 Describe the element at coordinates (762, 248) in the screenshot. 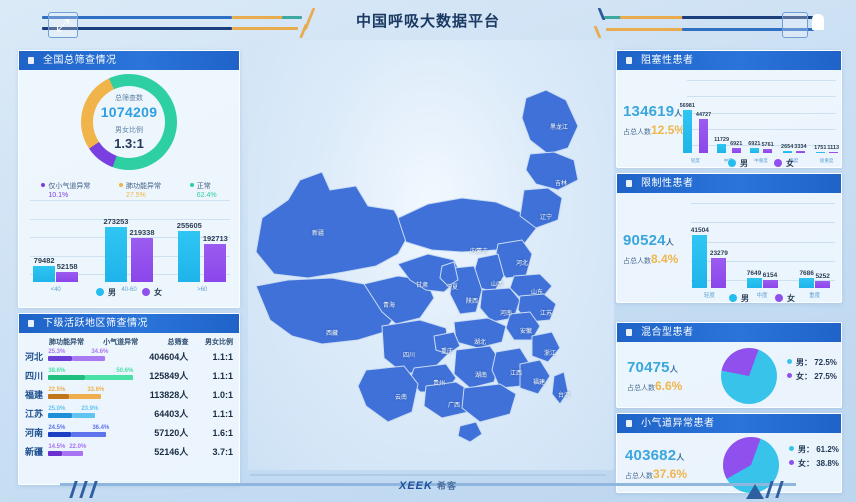

I see `restrictive-bar-chart: 41504 23279 轻度 7649 6154 中度 7686 5252 重度男女` at that location.